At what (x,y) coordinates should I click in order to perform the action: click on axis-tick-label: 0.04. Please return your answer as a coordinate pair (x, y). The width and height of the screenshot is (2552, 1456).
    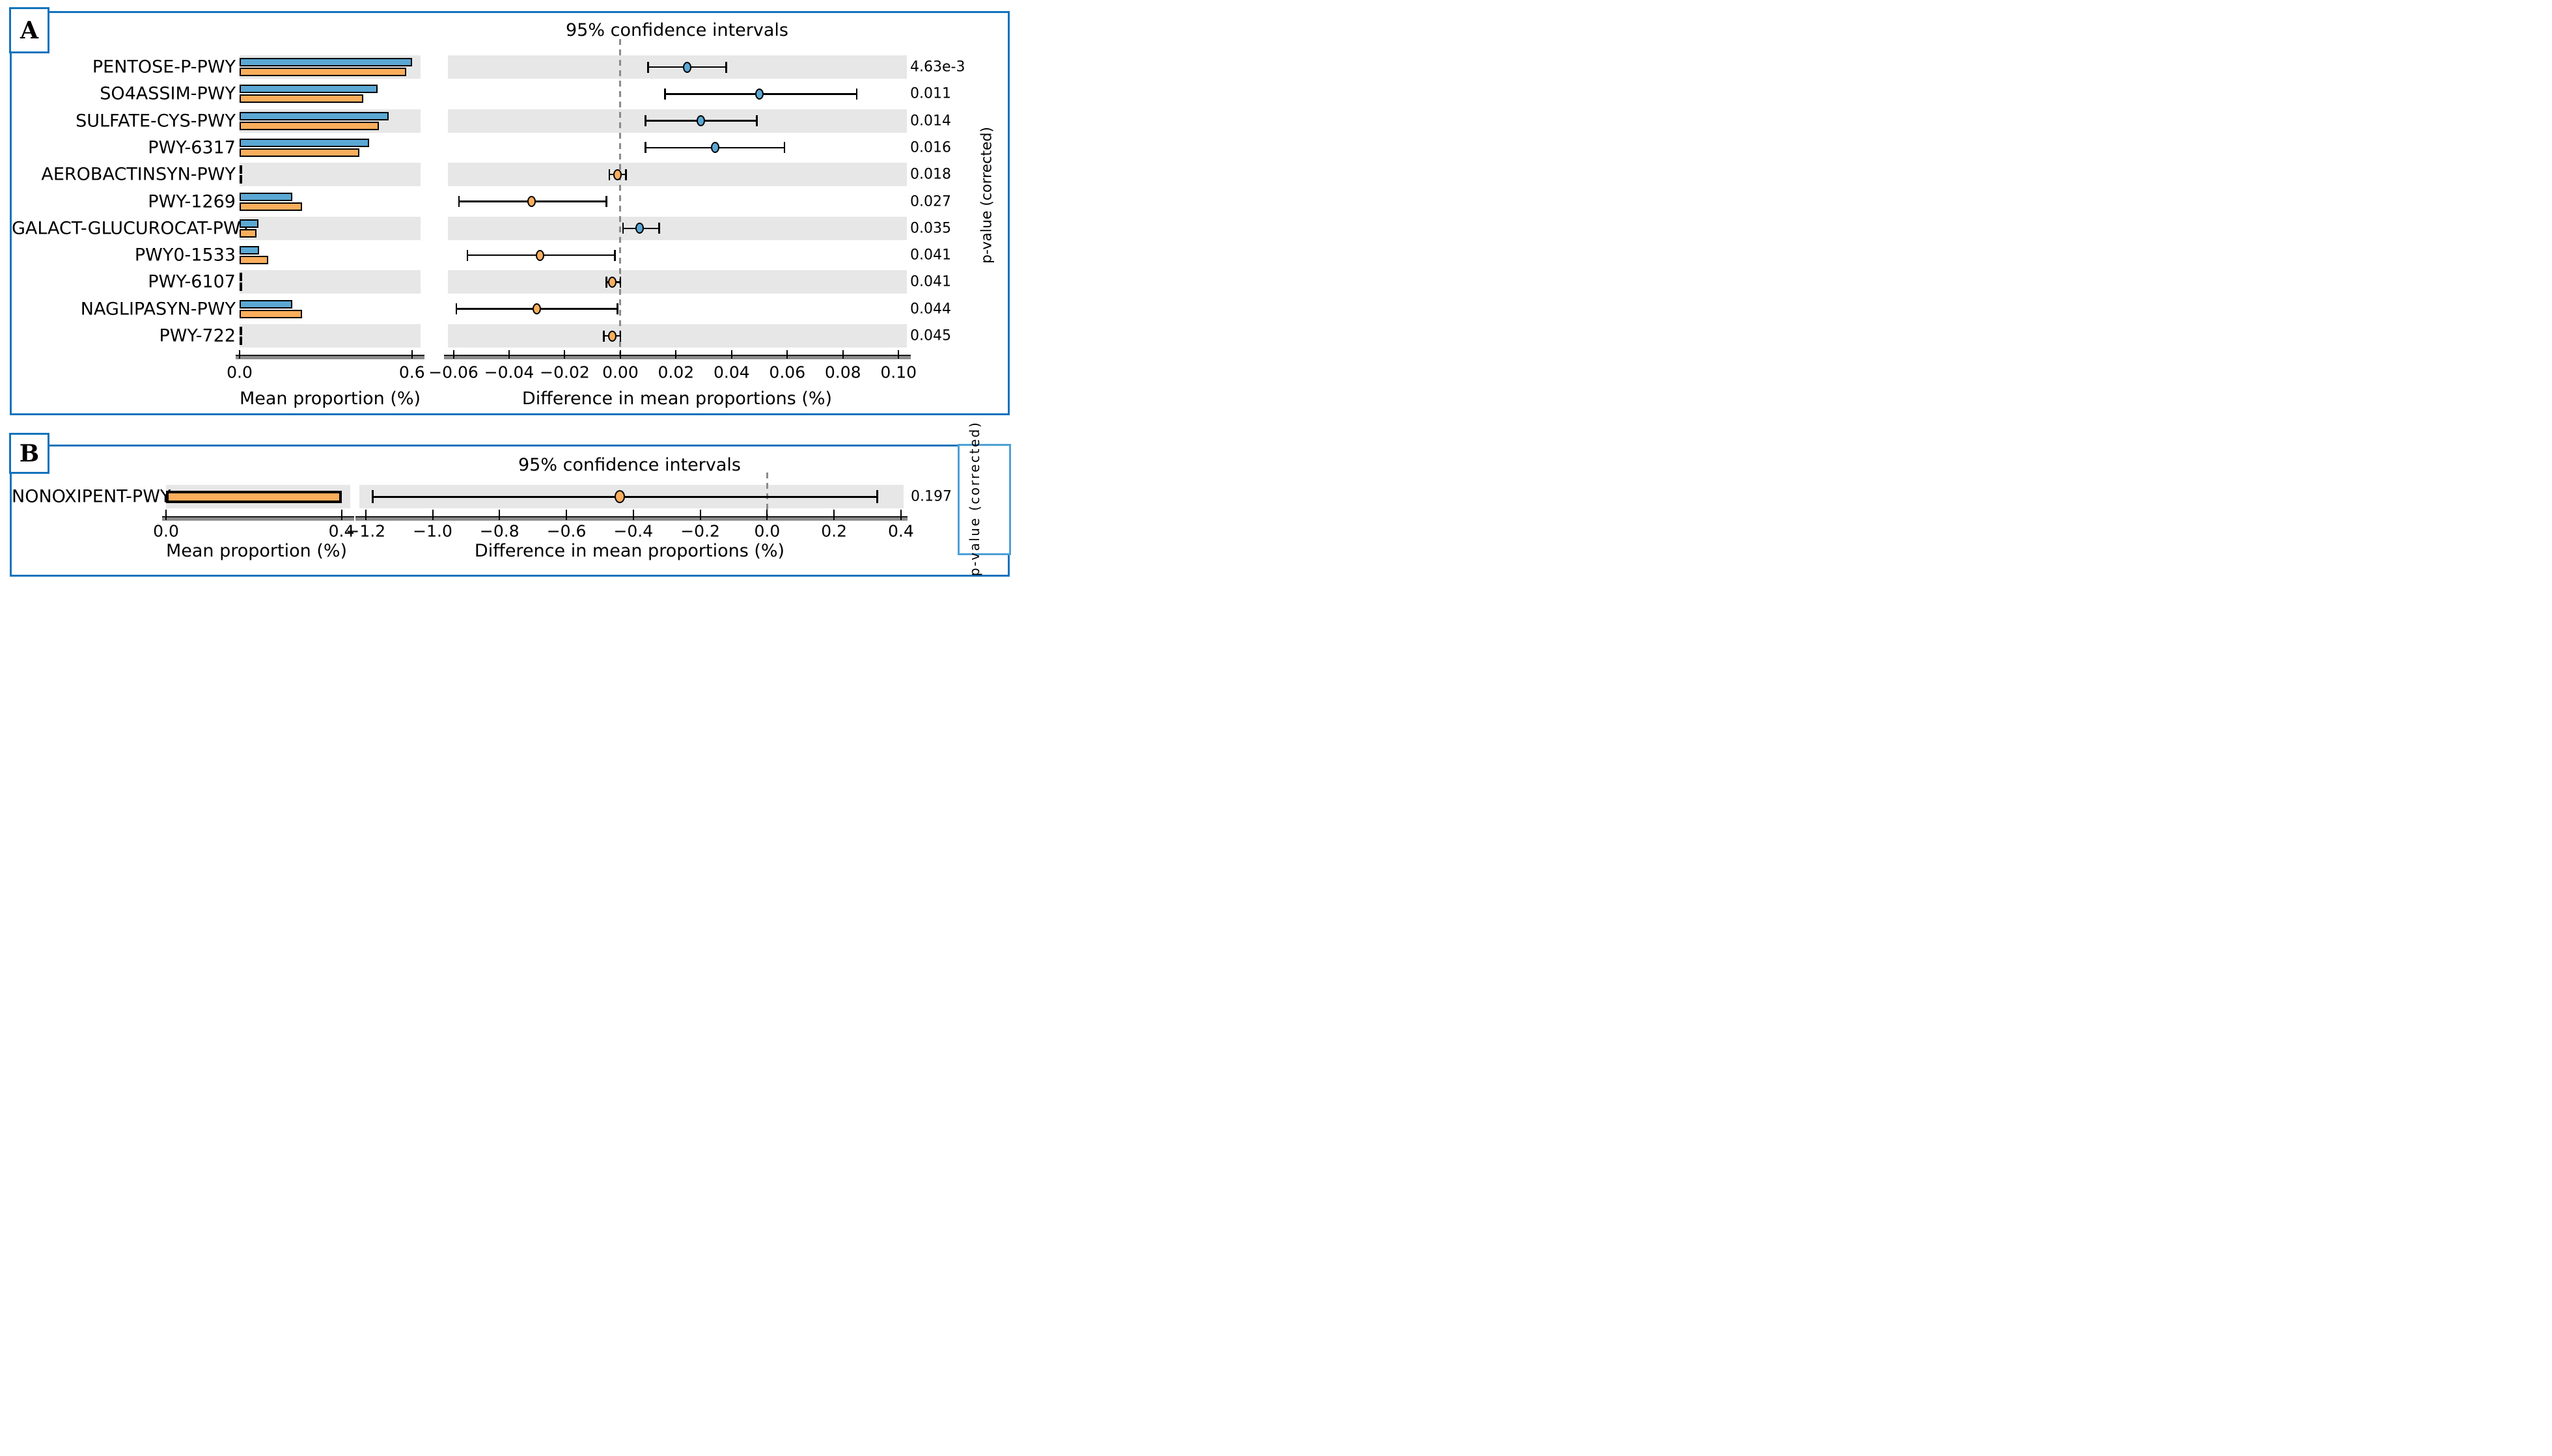
    Looking at the image, I should click on (731, 373).